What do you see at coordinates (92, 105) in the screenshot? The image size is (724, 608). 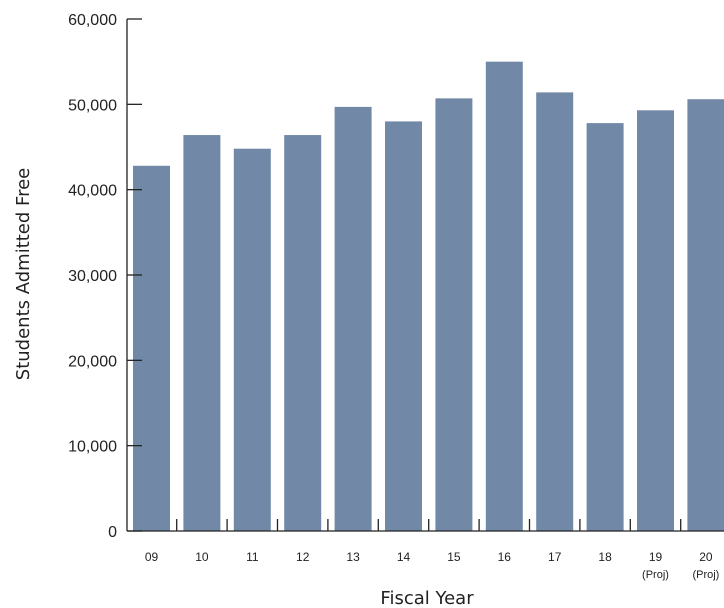 I see `y-tick-label: 50,000` at bounding box center [92, 105].